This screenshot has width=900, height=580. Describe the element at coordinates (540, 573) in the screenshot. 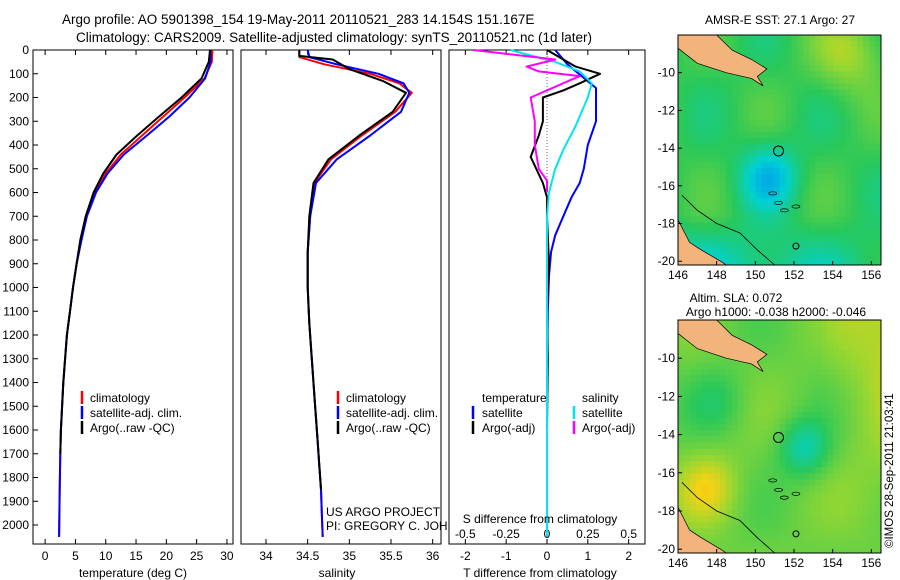

I see `difference-xlabel: T difference from climatology` at that location.